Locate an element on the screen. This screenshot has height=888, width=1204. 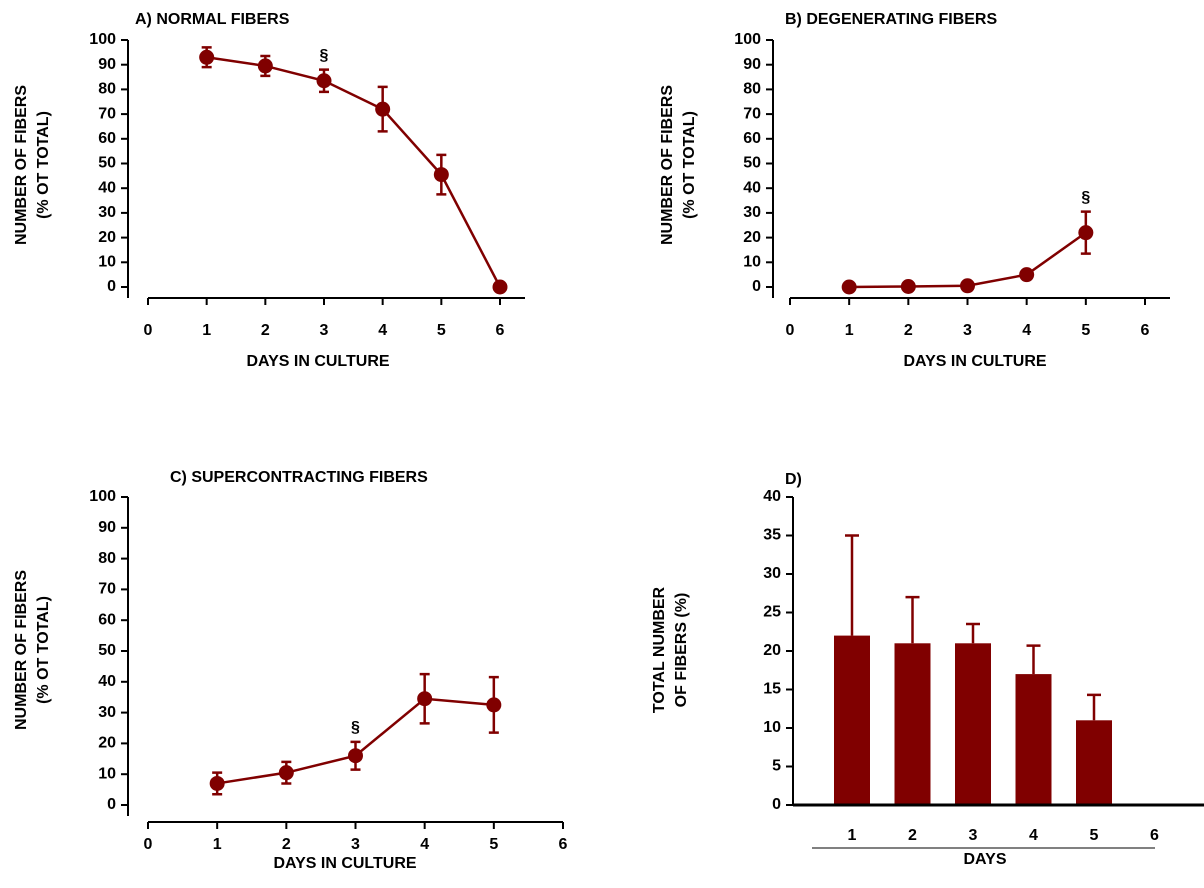
panel-title: B) DEGENERATING FIBERS is located at coordinates (891, 19).